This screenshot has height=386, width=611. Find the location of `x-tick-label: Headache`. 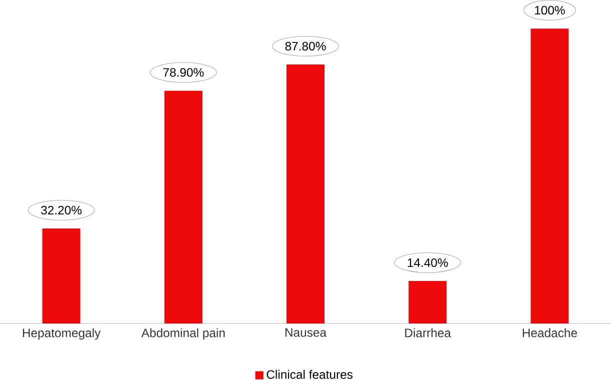

x-tick-label: Headache is located at coordinates (549, 333).